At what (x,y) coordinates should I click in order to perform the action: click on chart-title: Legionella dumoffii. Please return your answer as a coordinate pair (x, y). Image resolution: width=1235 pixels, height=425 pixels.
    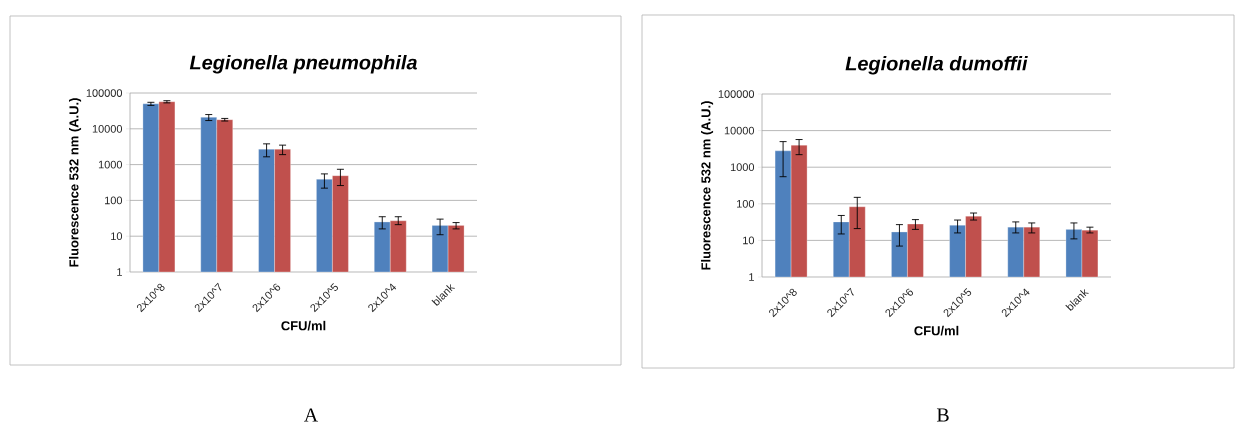
    Looking at the image, I should click on (936, 65).